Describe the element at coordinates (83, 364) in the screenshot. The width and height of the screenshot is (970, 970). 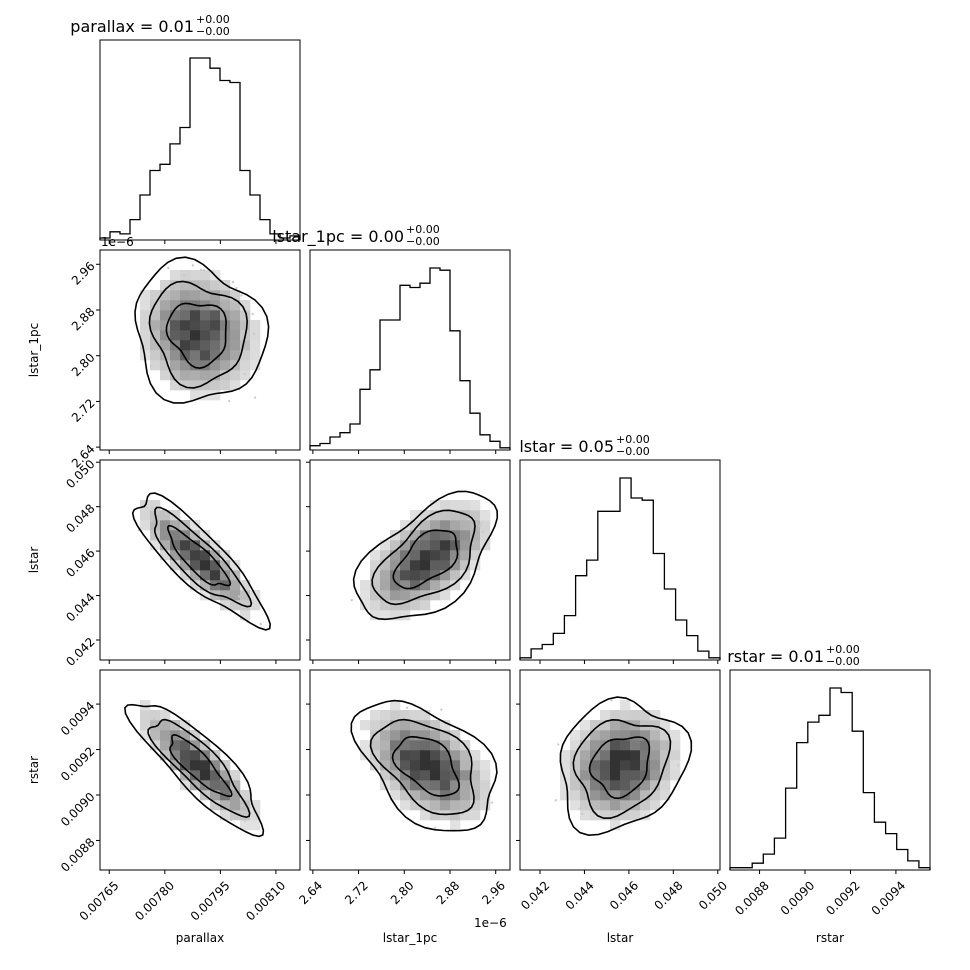
I see `y-tick-label-lstar_1pc: 2.80` at that location.